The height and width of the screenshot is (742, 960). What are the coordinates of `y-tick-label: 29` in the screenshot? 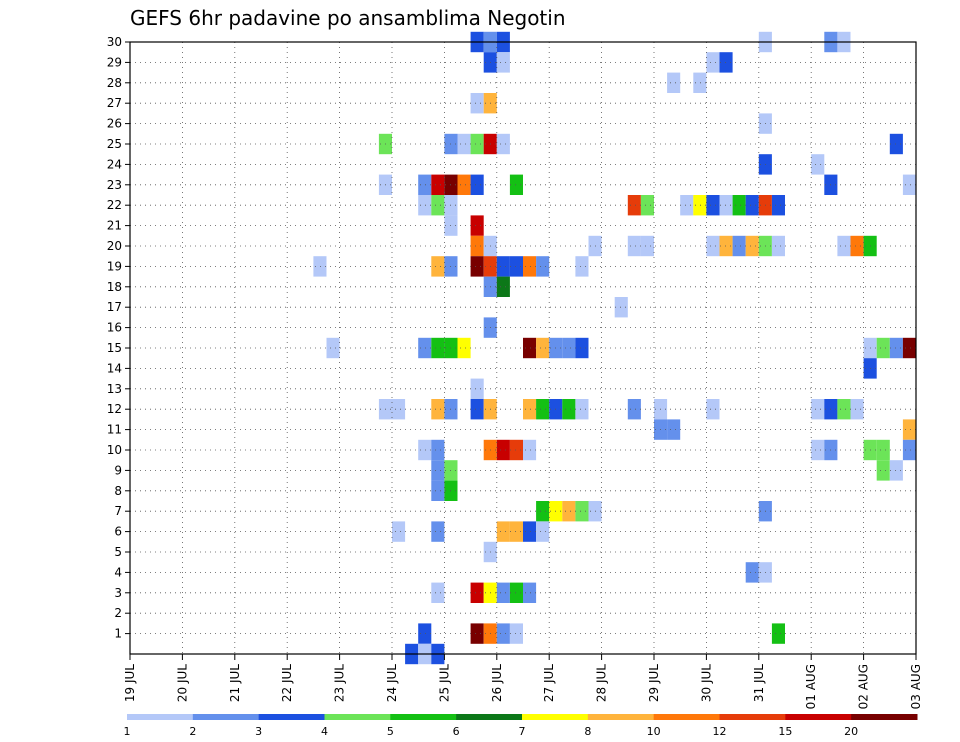 It's located at (114, 62).